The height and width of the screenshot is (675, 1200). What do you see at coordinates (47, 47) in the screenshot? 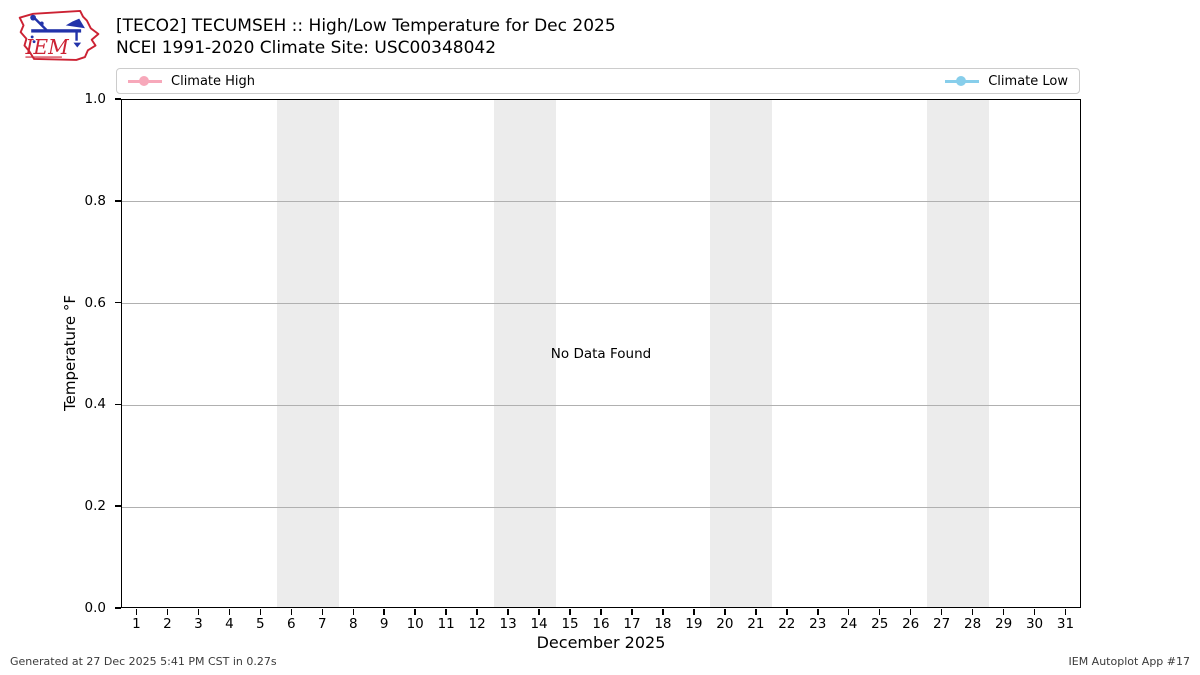
I see `logo-text: IEM` at bounding box center [47, 47].